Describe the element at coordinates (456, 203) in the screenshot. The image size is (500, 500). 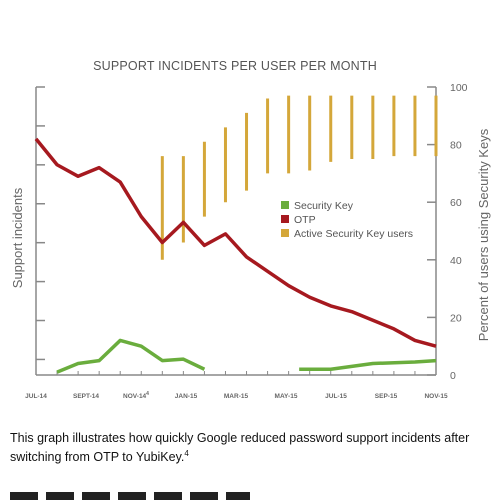
I see `y-right-tick-label: 60` at that location.